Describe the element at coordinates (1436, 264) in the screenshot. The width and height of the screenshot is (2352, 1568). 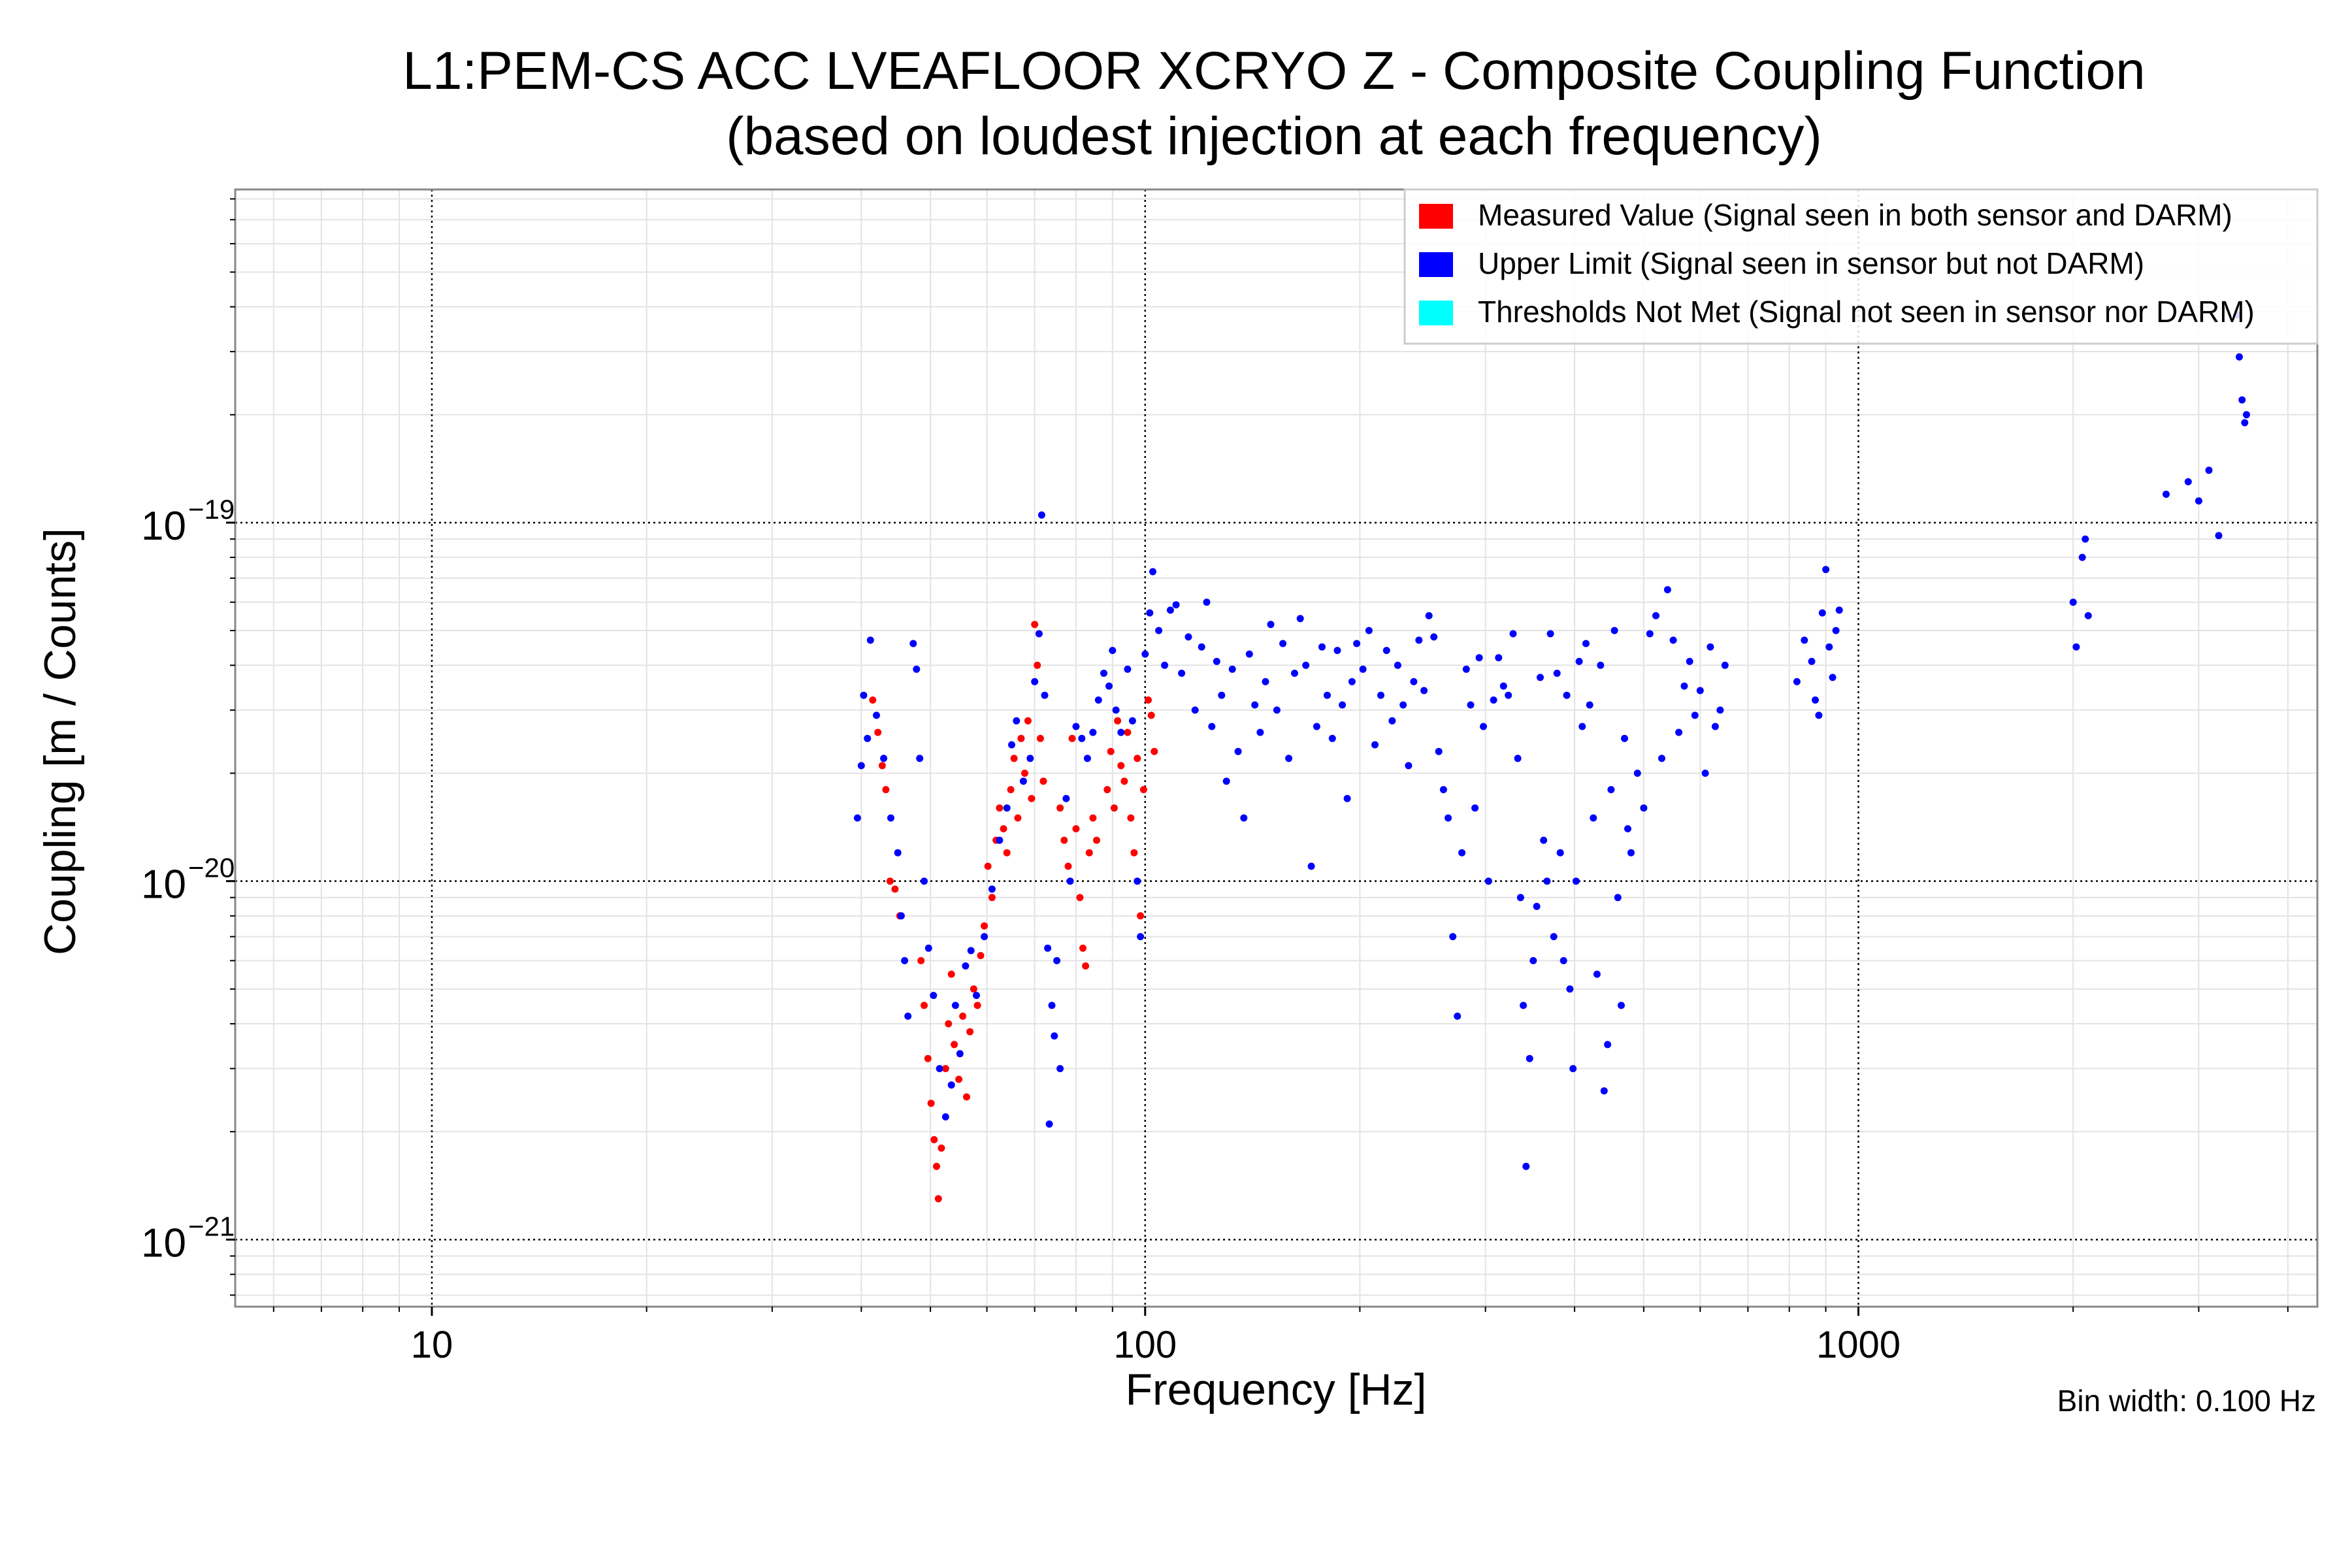
I see `legend-swatch-upper-limit` at that location.